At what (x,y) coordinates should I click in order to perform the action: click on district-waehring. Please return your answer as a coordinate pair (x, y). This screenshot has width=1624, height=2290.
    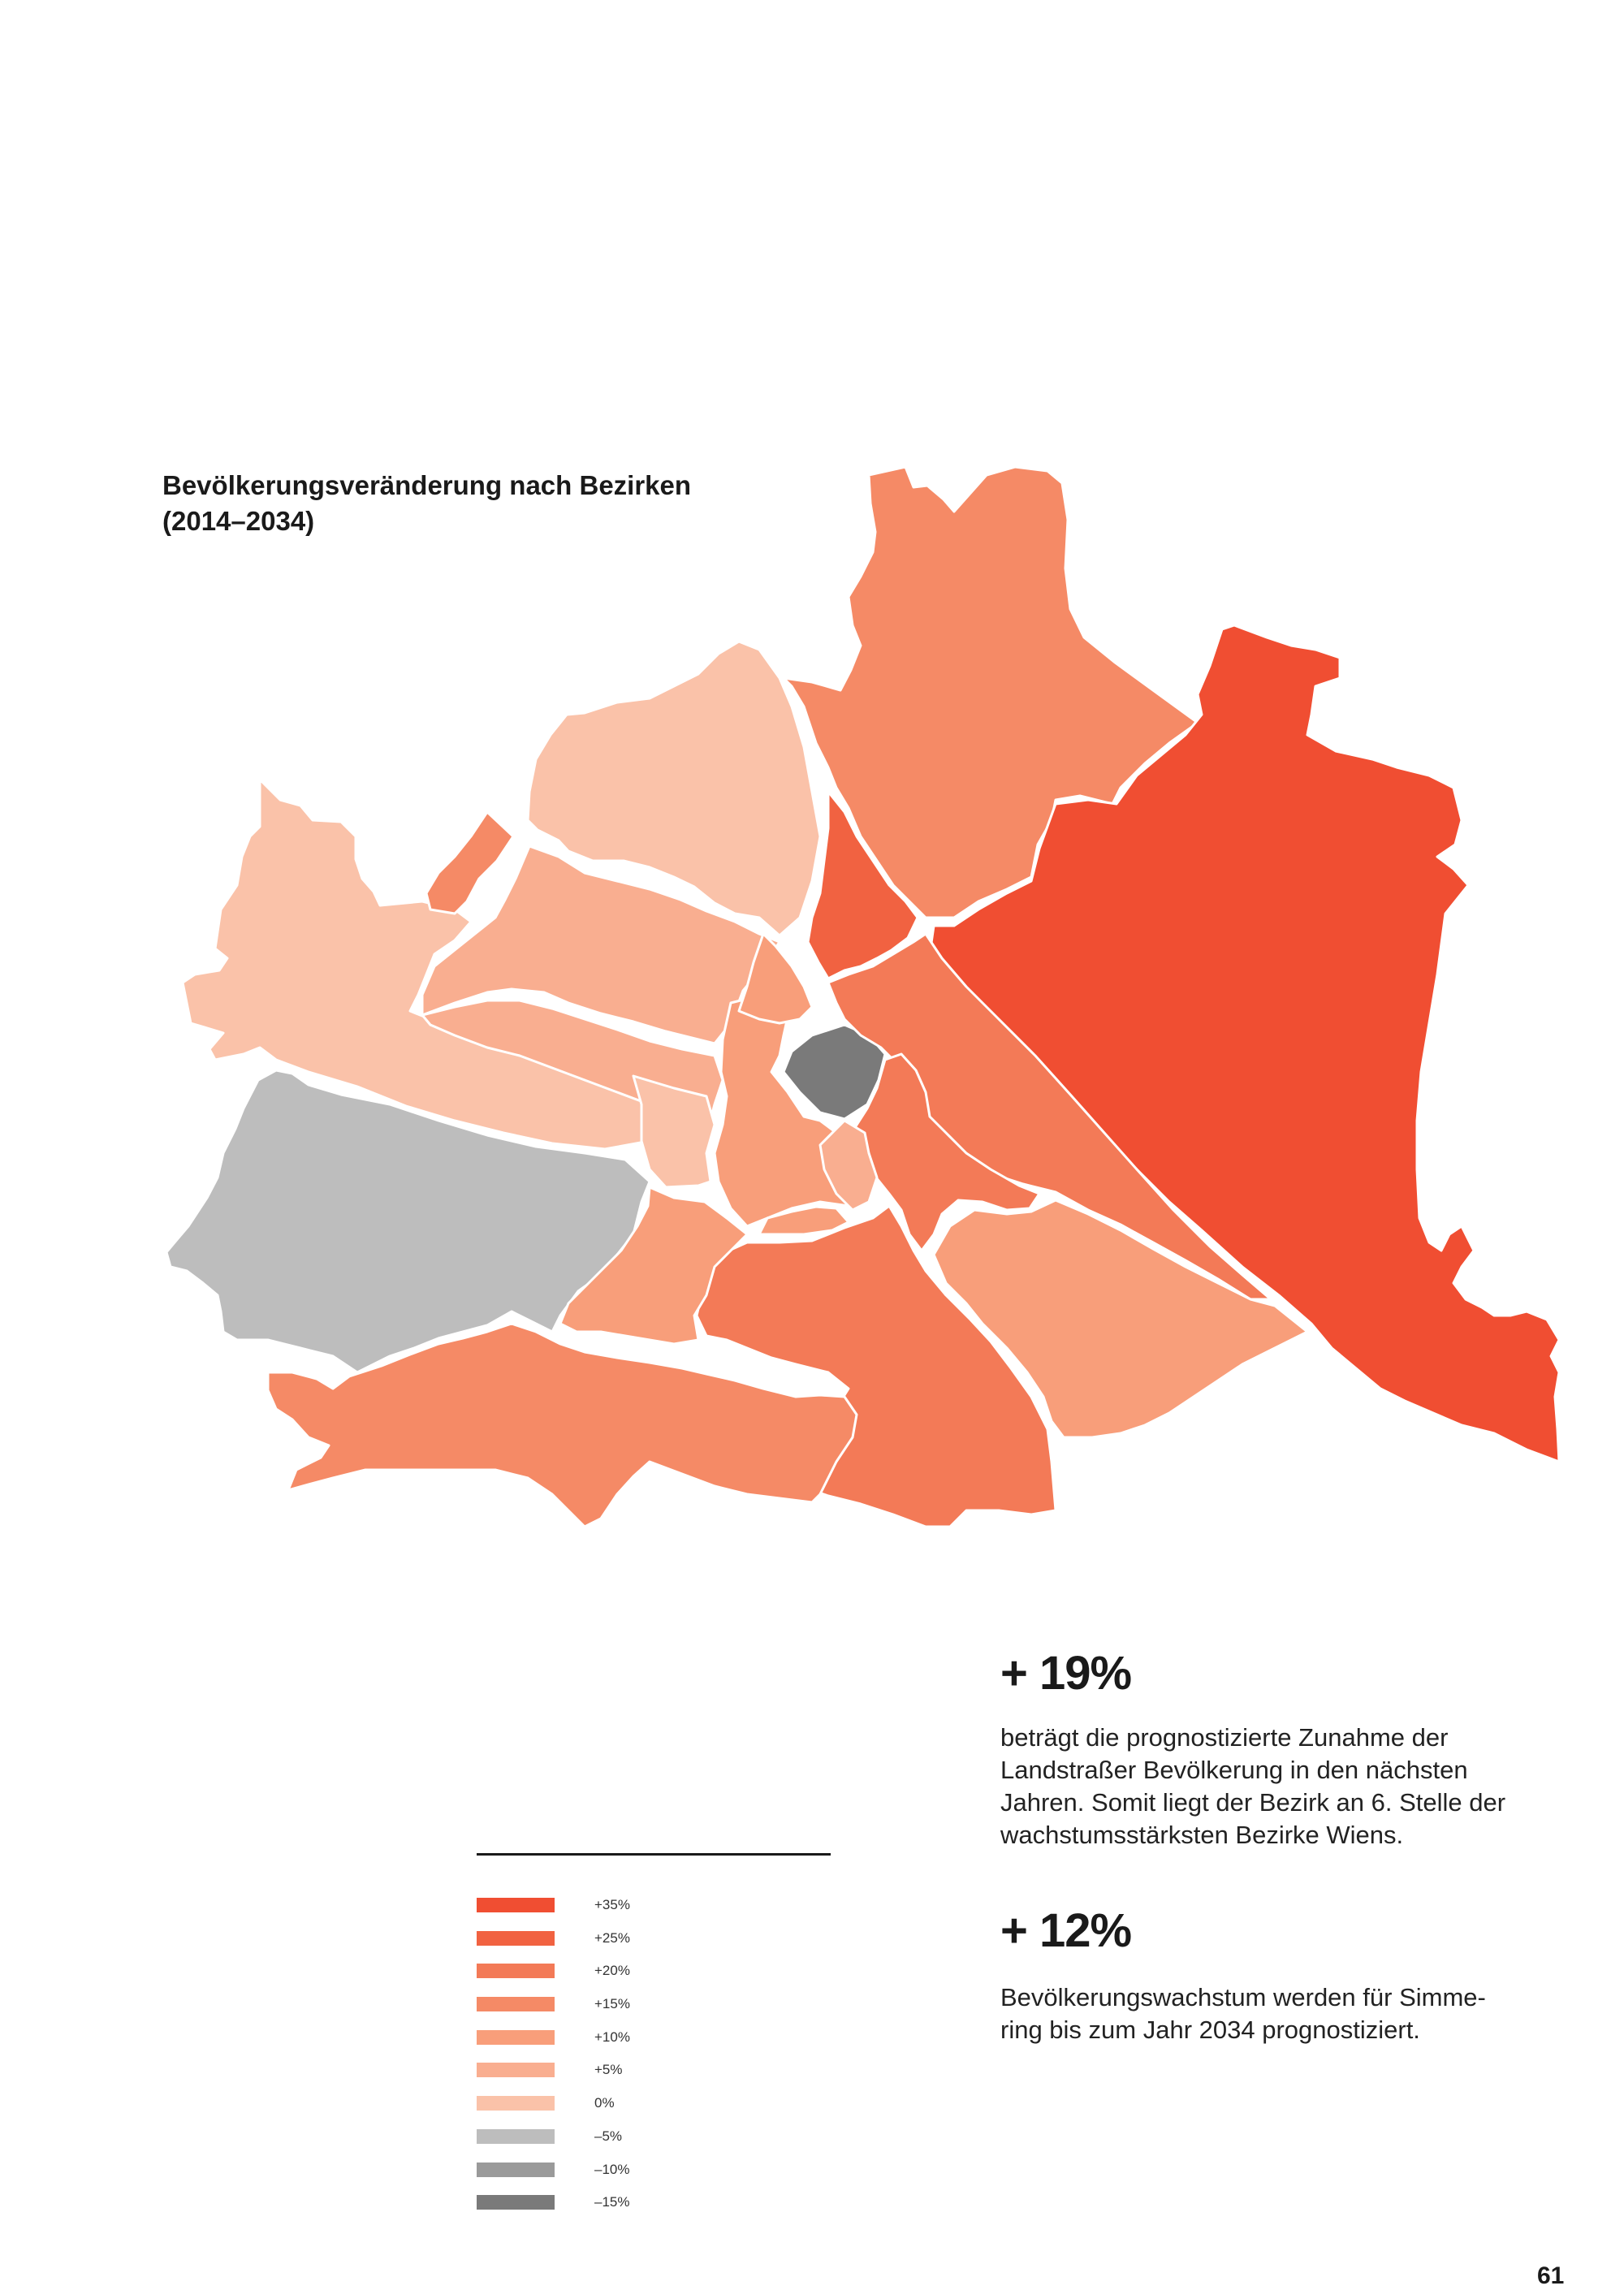
    Looking at the image, I should click on (776, 978).